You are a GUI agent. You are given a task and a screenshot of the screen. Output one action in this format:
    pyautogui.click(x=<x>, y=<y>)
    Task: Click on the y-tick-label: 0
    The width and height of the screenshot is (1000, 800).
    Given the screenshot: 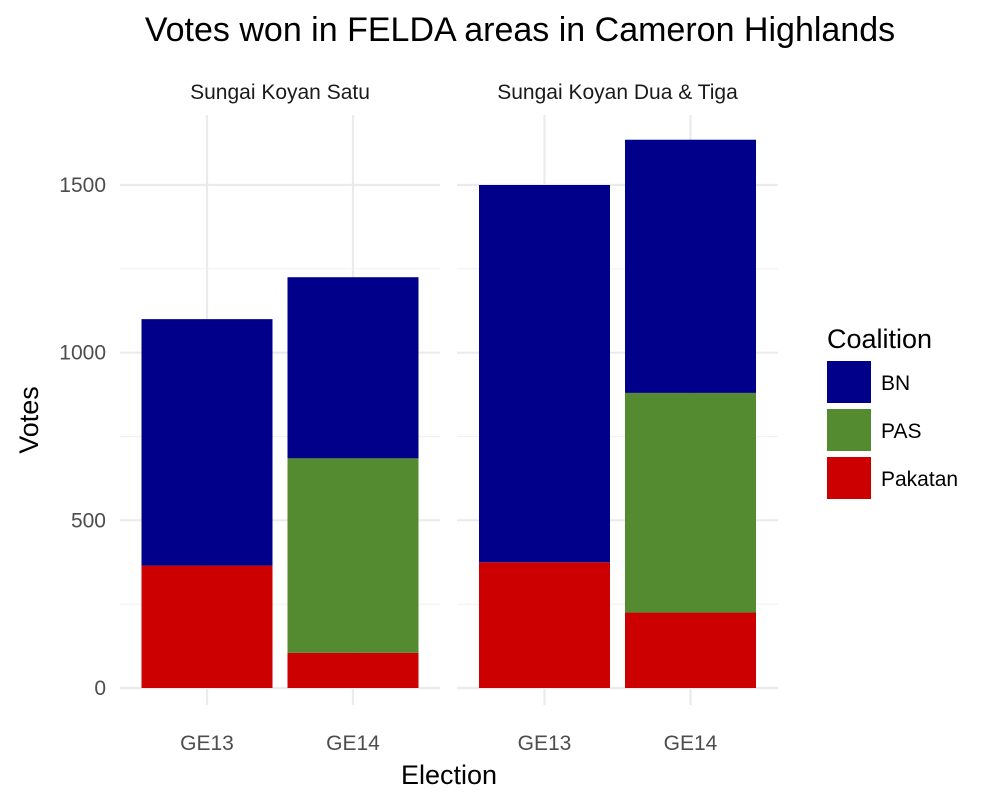 What is the action you would take?
    pyautogui.click(x=100, y=688)
    